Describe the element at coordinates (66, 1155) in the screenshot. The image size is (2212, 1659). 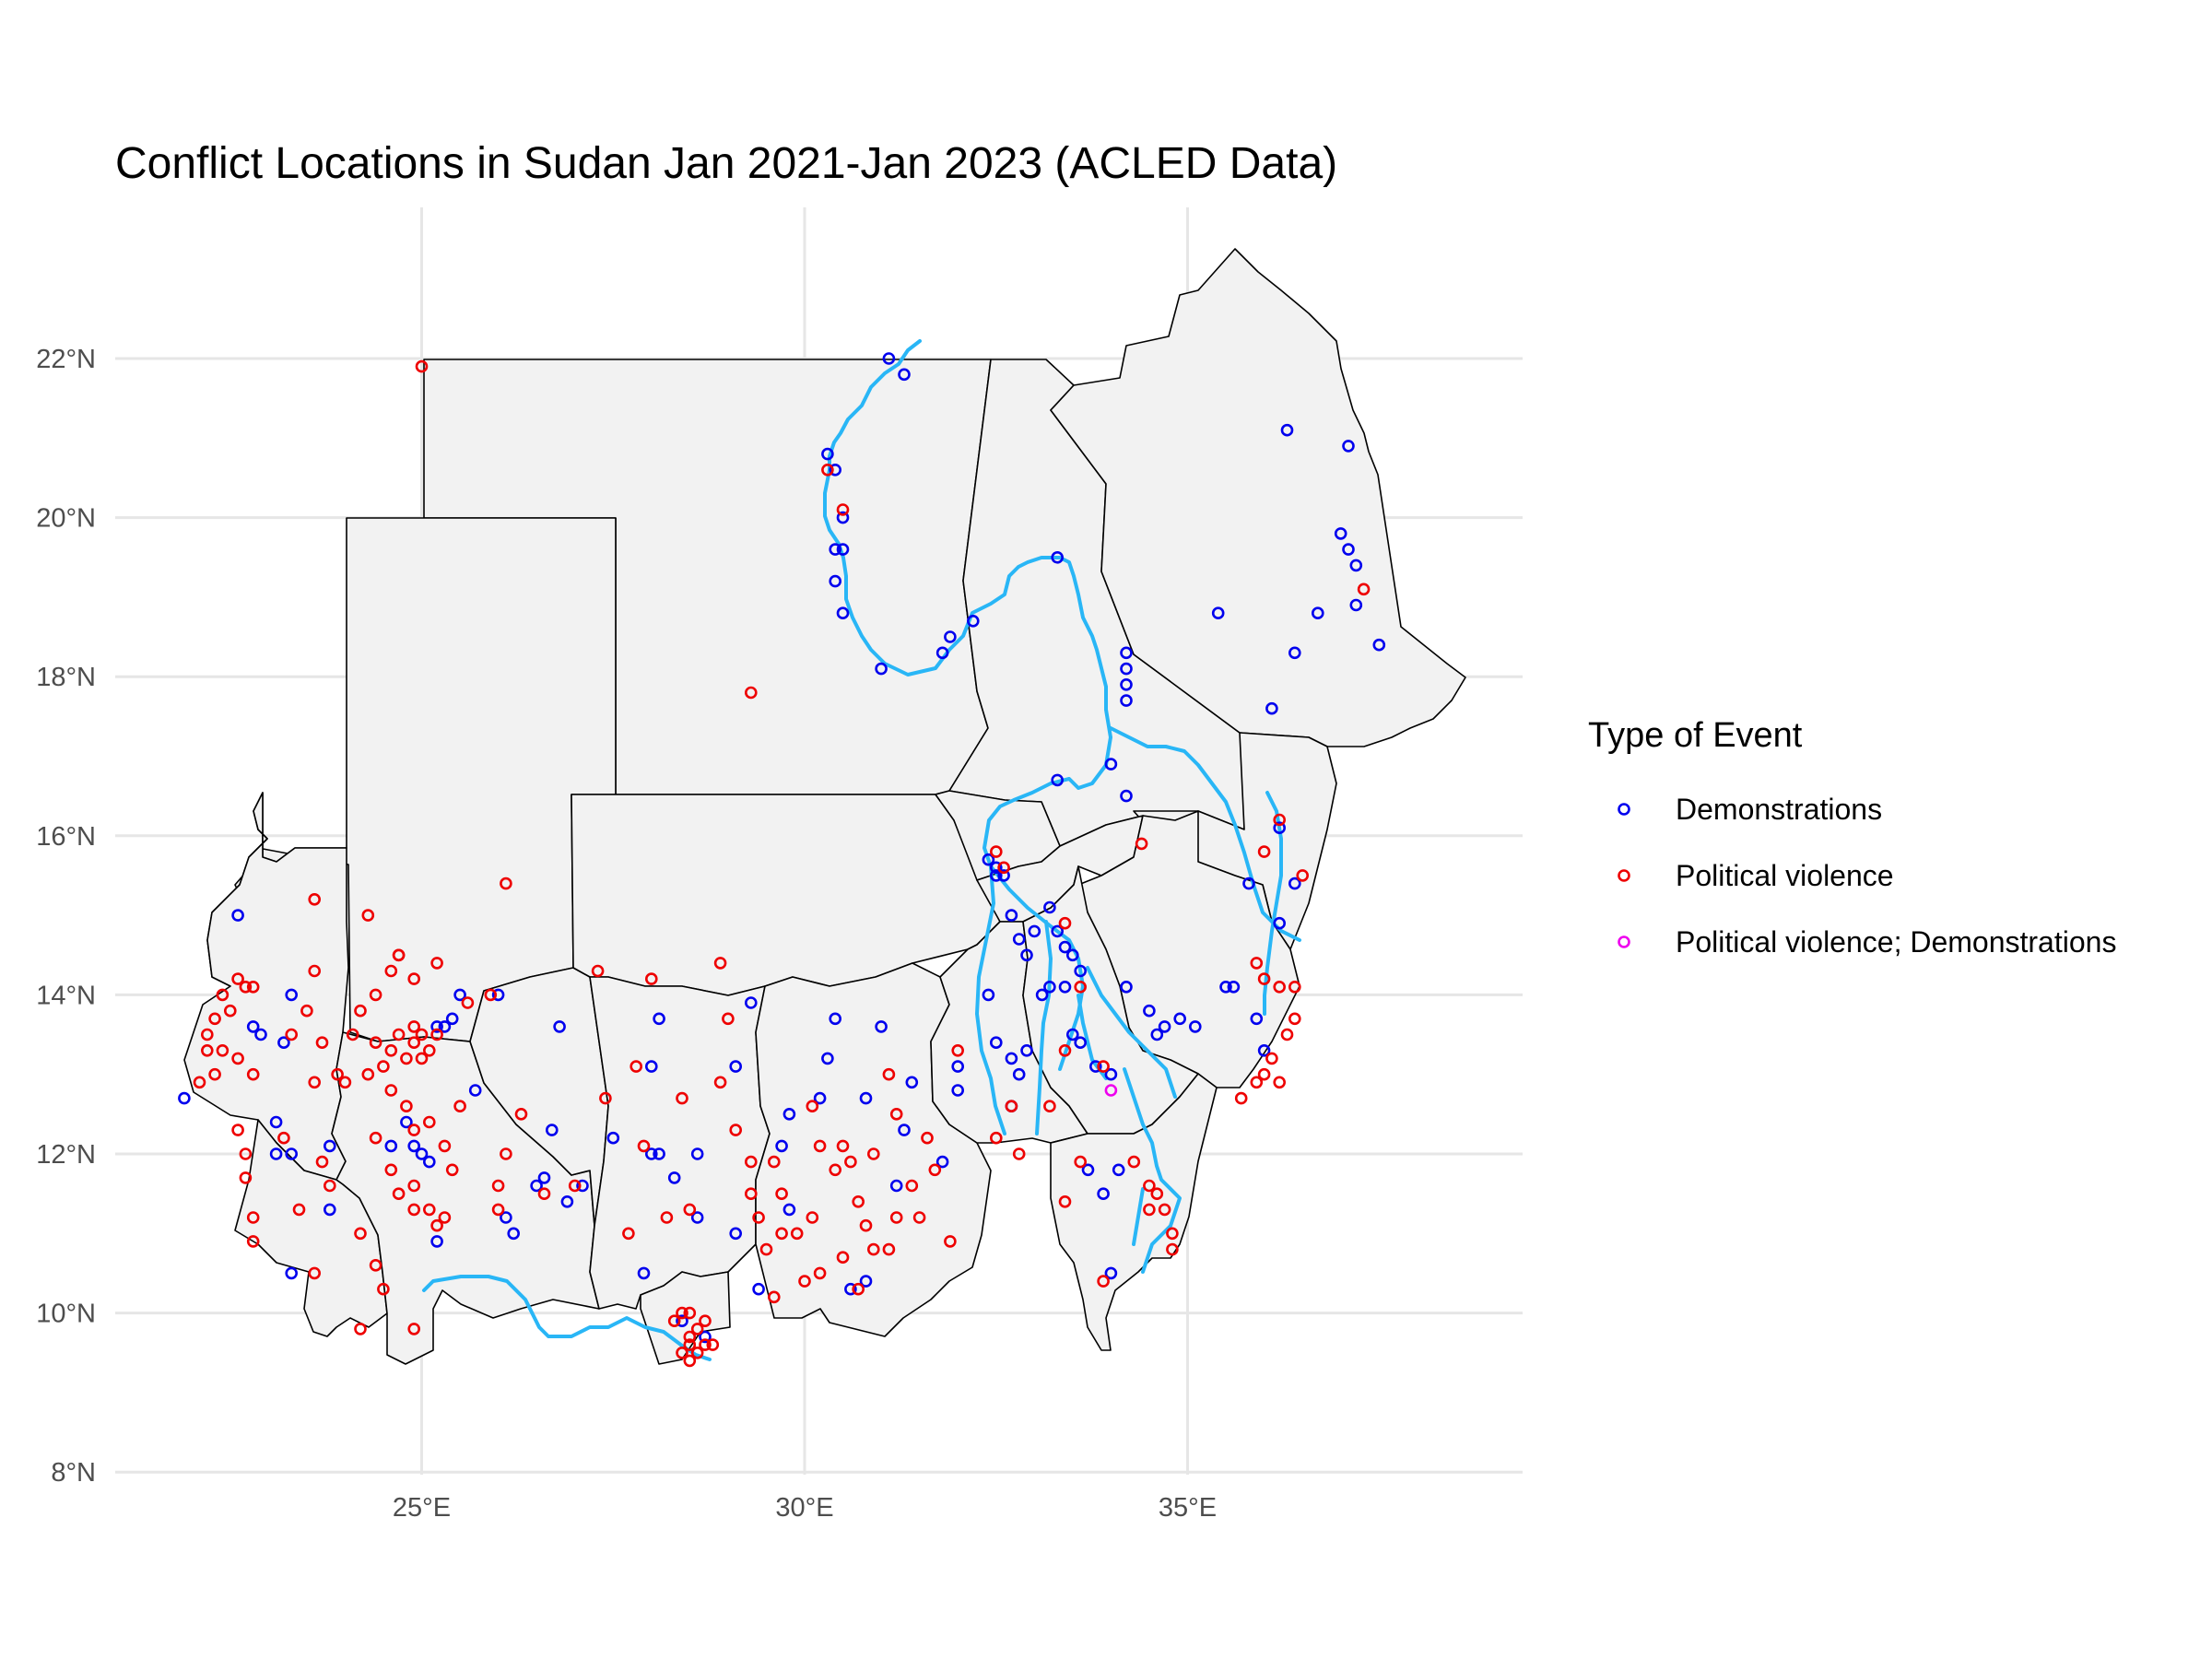
I see `y-tick-label: 12°N` at that location.